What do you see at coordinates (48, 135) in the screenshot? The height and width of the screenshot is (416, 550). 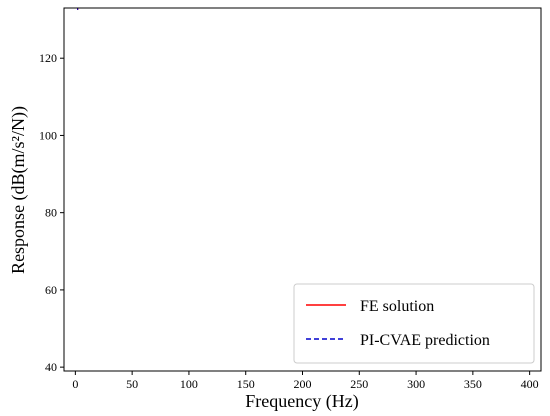 I see `y-tick-label: 100` at bounding box center [48, 135].